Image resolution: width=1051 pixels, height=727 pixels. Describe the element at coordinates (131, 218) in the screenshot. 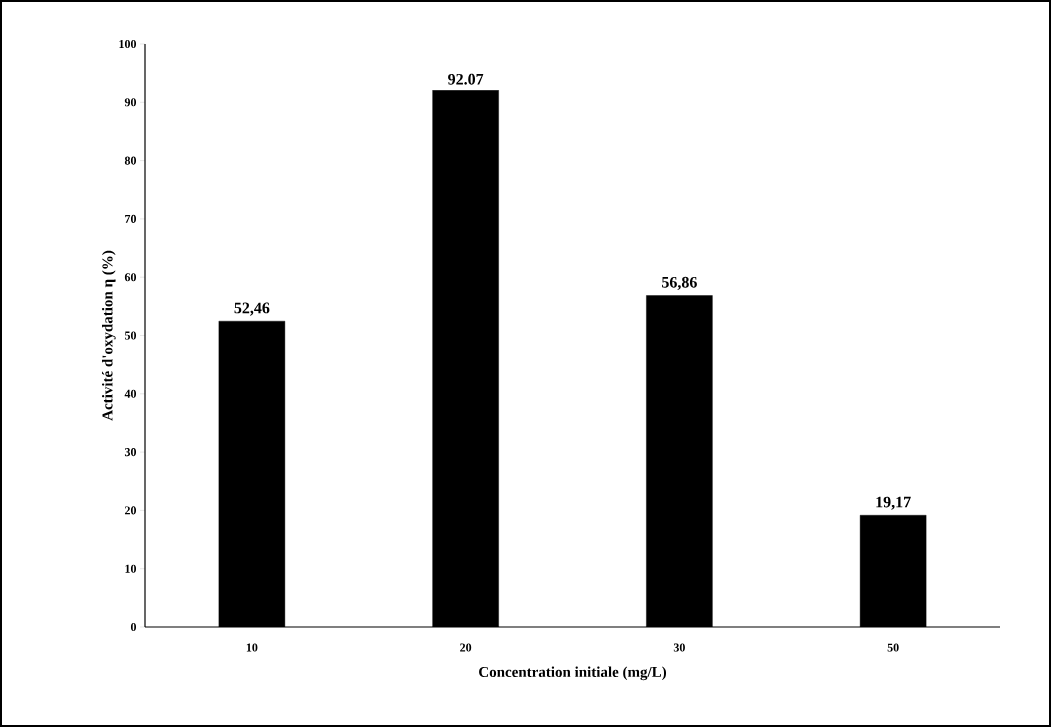

I see `y-tick-label: 70` at that location.